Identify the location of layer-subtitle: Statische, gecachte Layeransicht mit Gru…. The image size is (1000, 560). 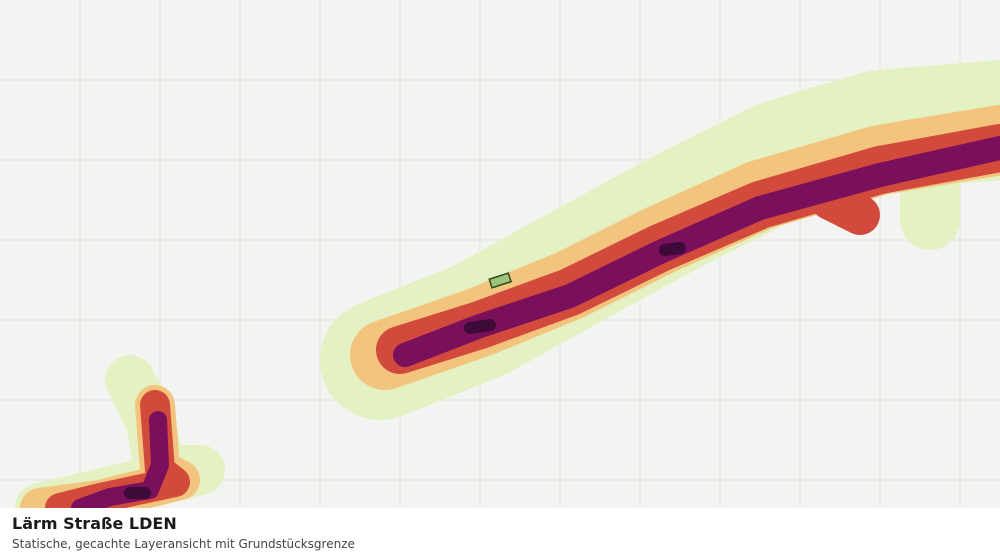
(183, 544).